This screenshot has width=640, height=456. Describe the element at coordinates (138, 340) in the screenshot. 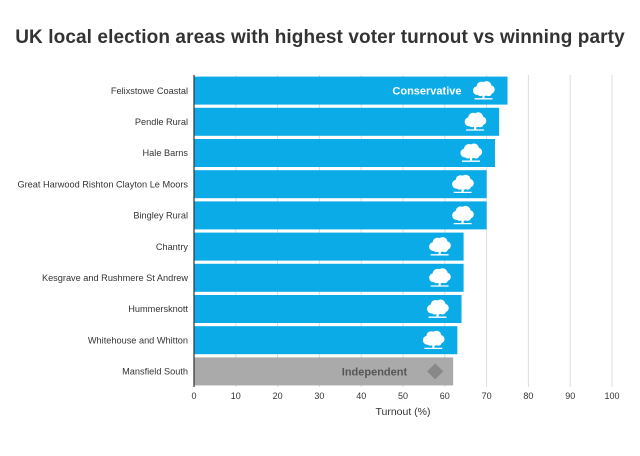

I see `y-category-label: Whitehouse and Whitton` at that location.